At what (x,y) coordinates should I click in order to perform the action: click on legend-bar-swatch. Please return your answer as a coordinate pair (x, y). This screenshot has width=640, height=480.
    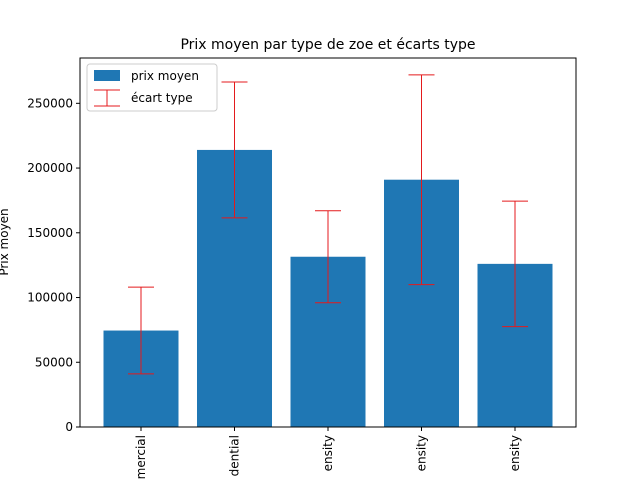
    Looking at the image, I should click on (107, 75).